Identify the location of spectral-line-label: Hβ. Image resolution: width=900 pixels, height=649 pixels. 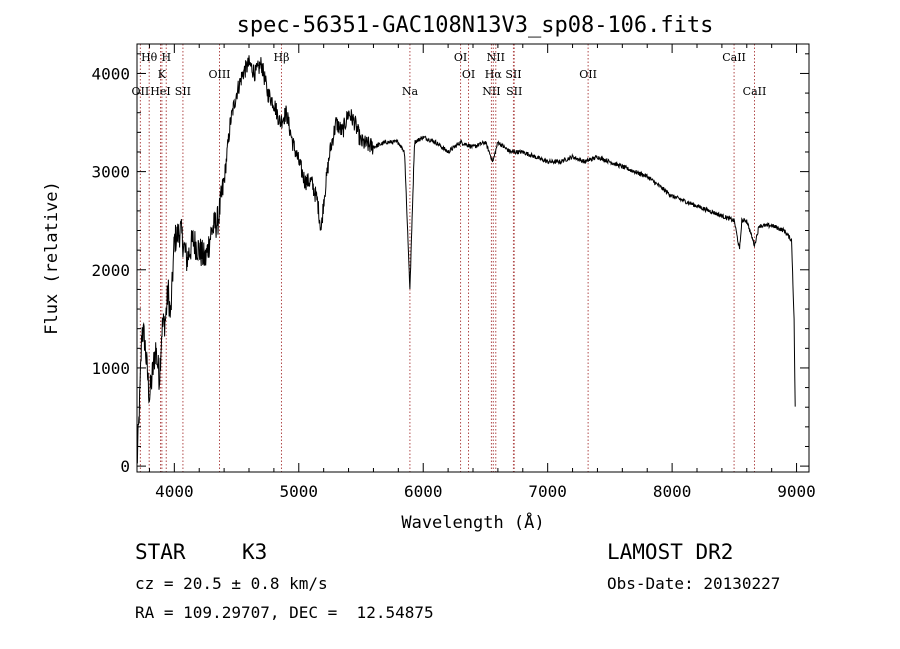
(282, 57).